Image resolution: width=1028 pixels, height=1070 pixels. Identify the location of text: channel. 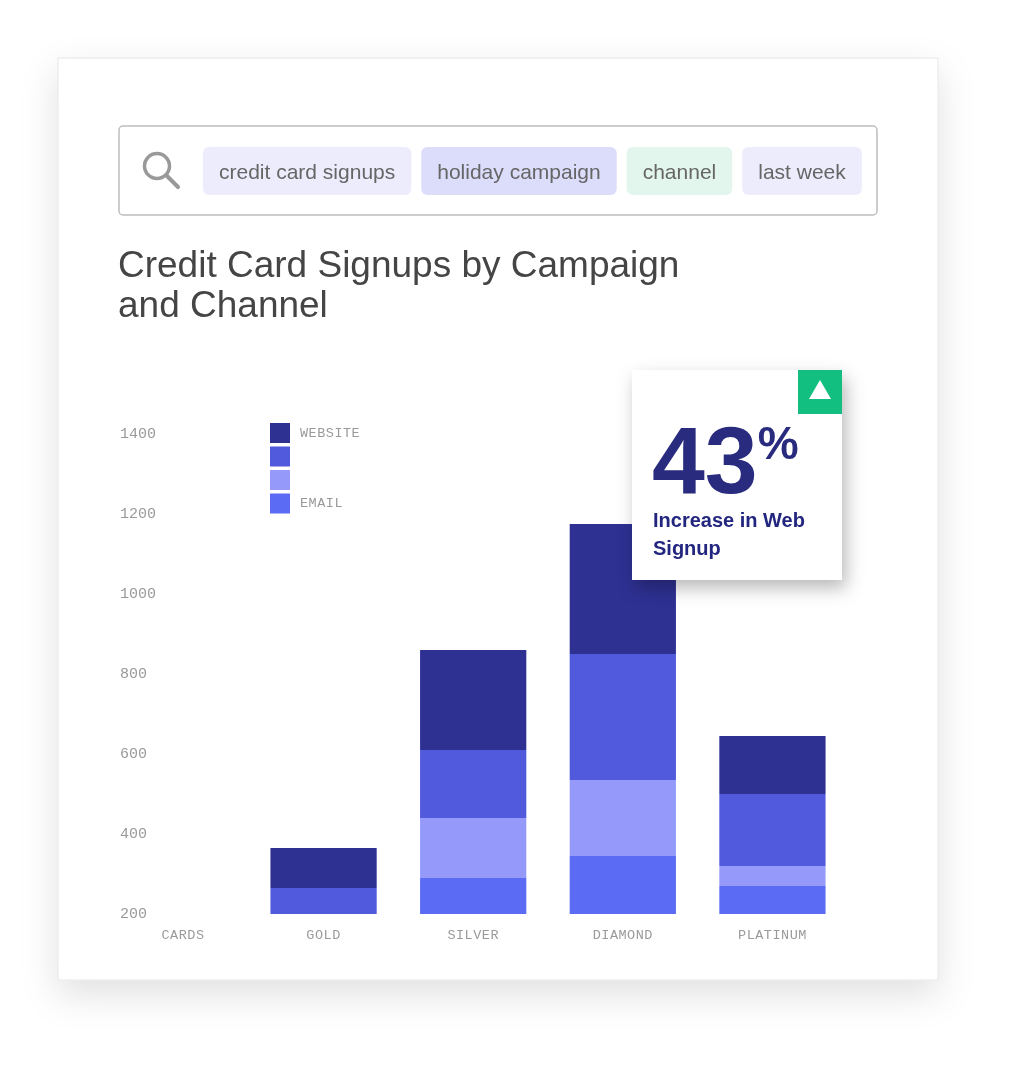
(679, 171).